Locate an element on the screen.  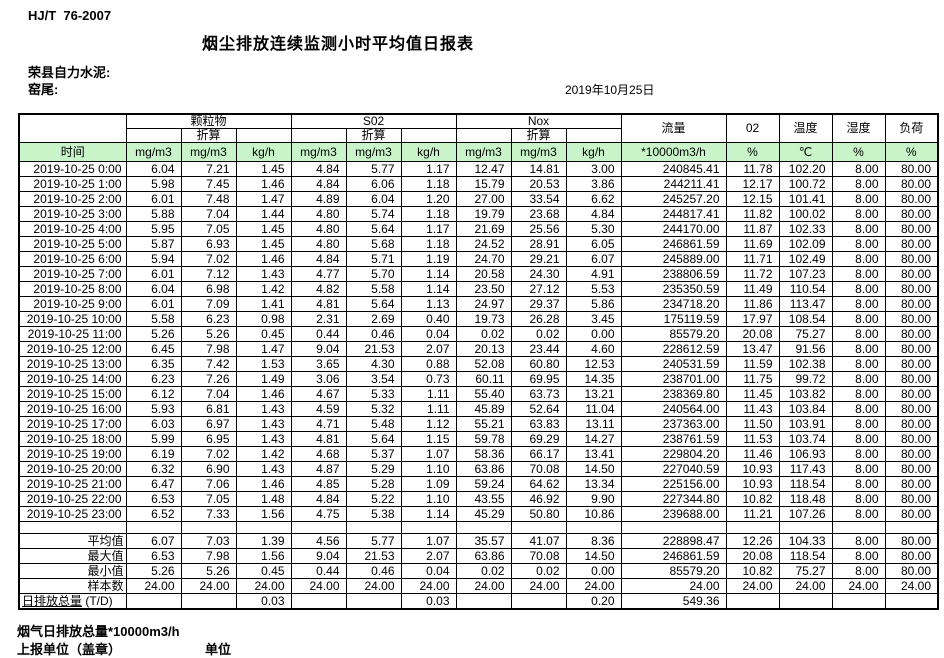
value-cell: 11.78 is located at coordinates (752, 169).